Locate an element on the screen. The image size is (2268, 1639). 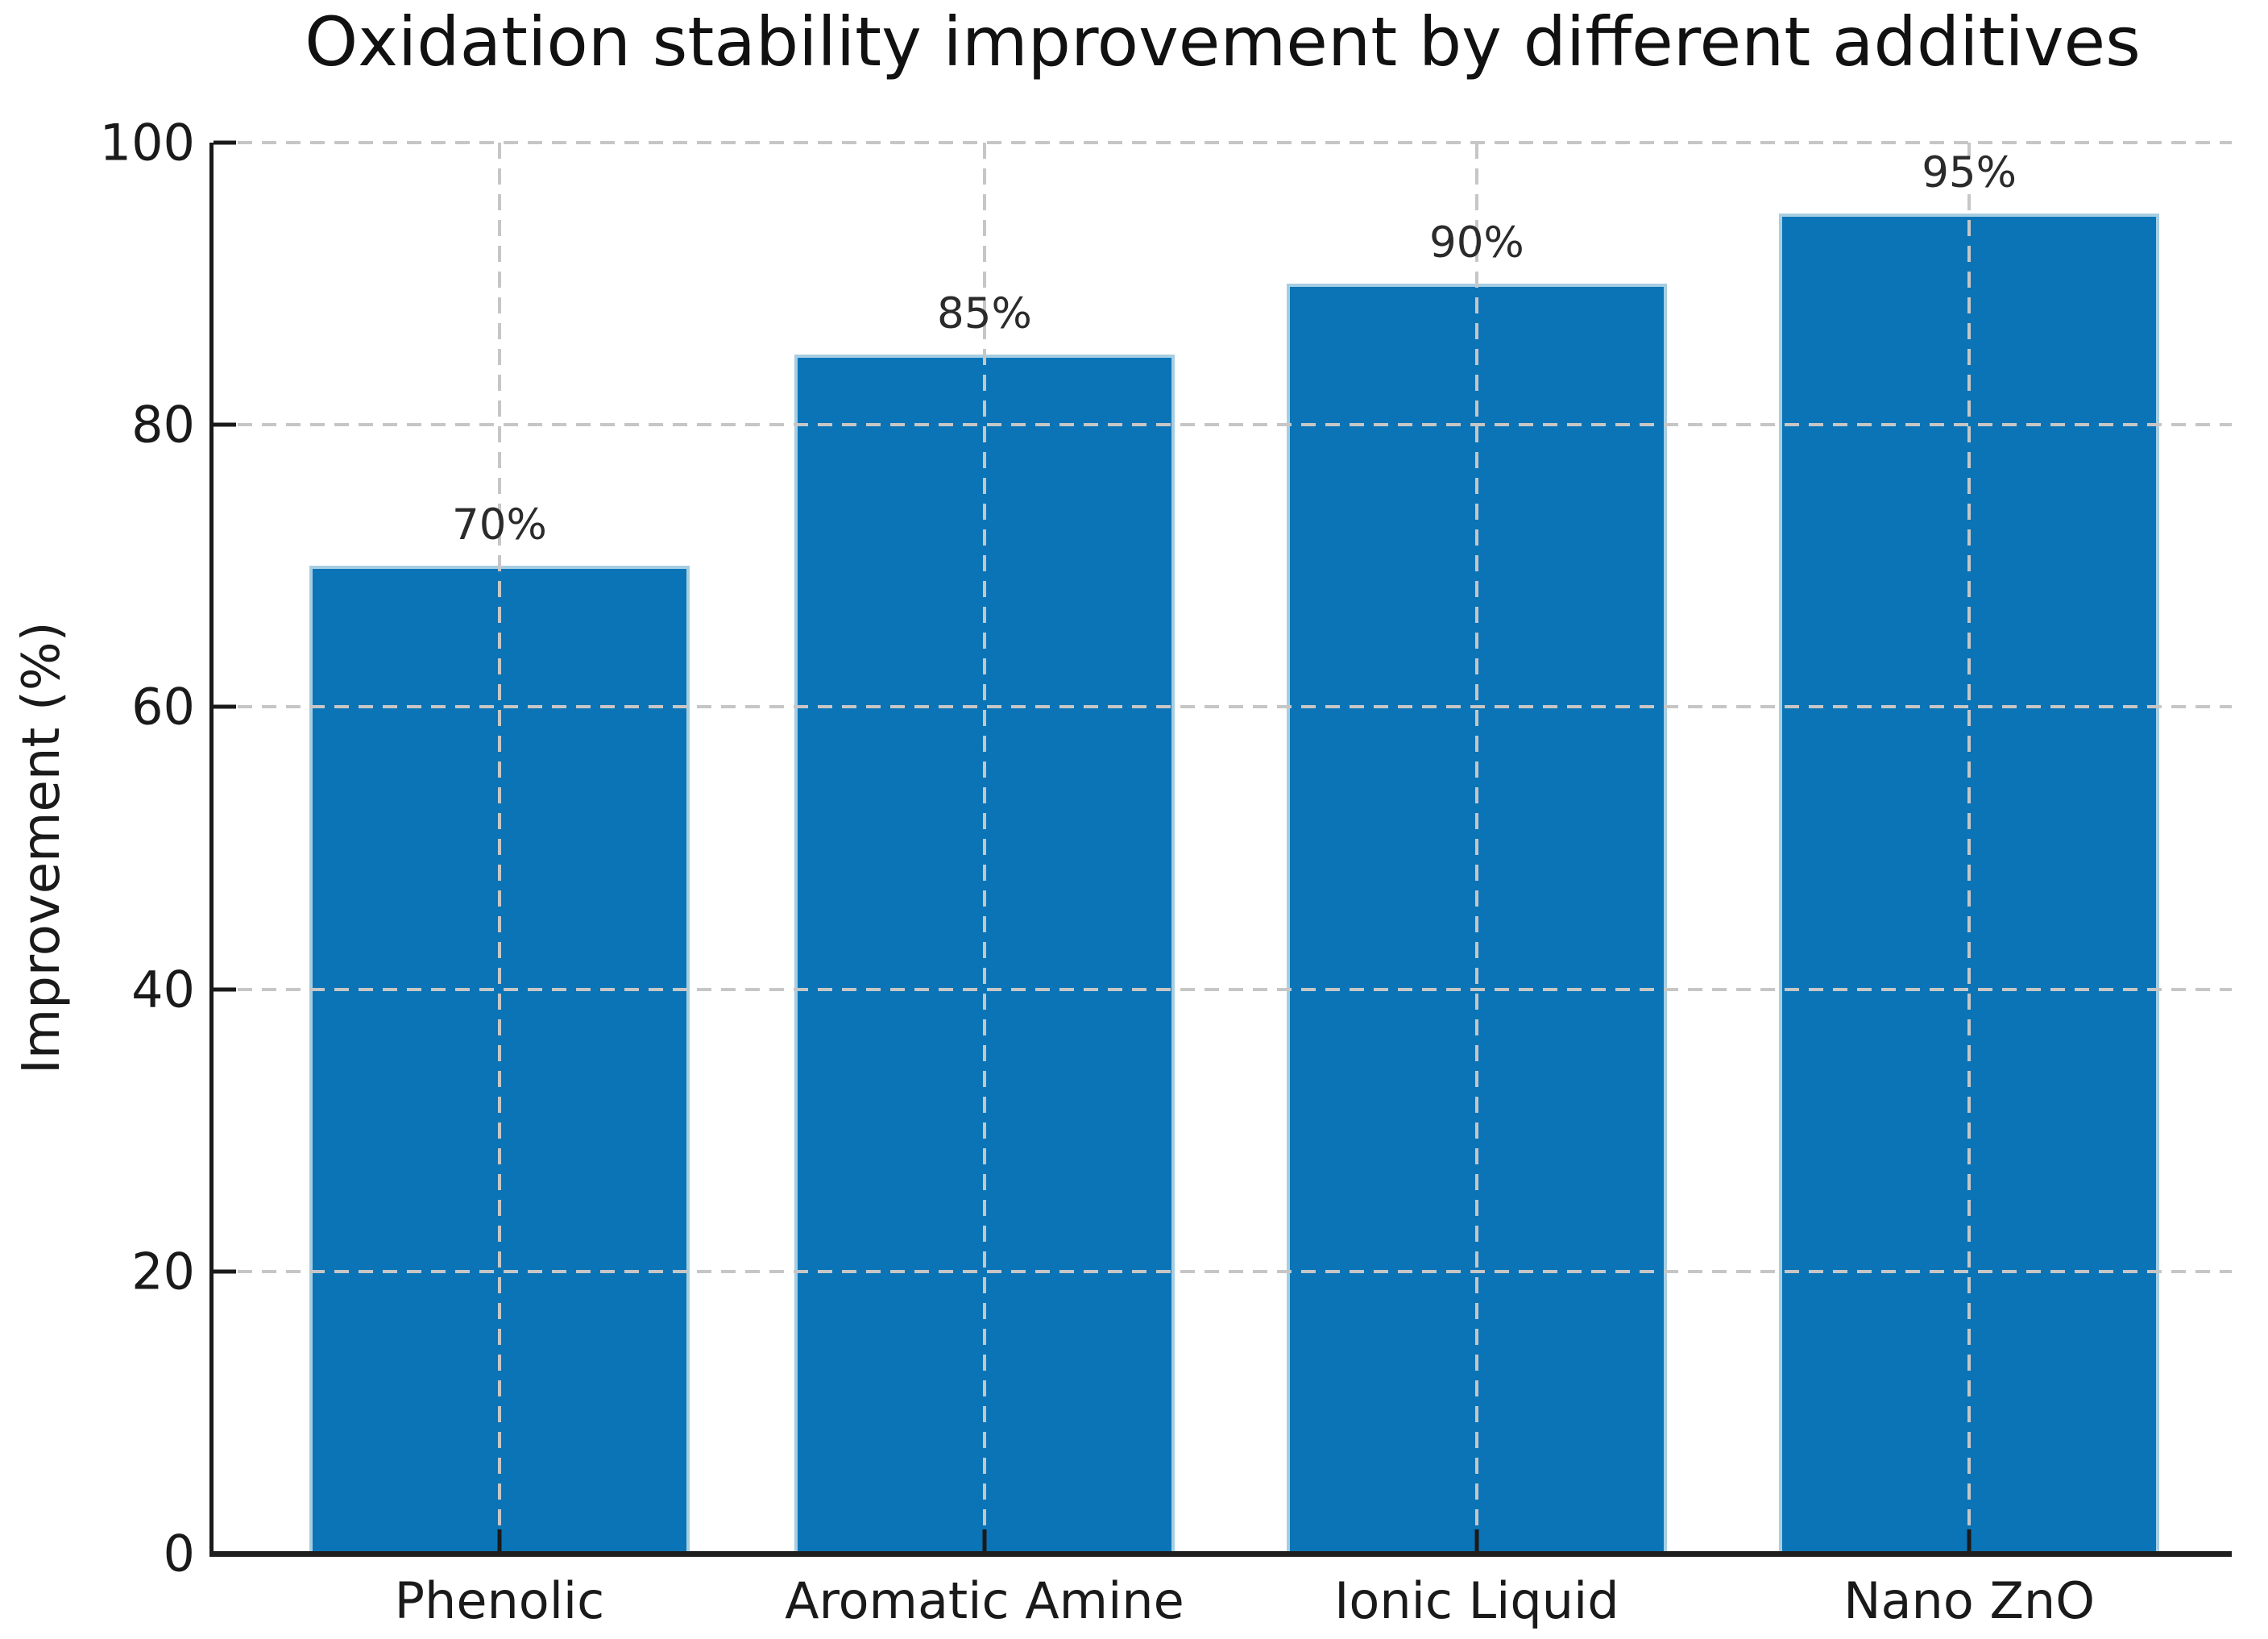
y-tick-label-80: 80 is located at coordinates (163, 425).